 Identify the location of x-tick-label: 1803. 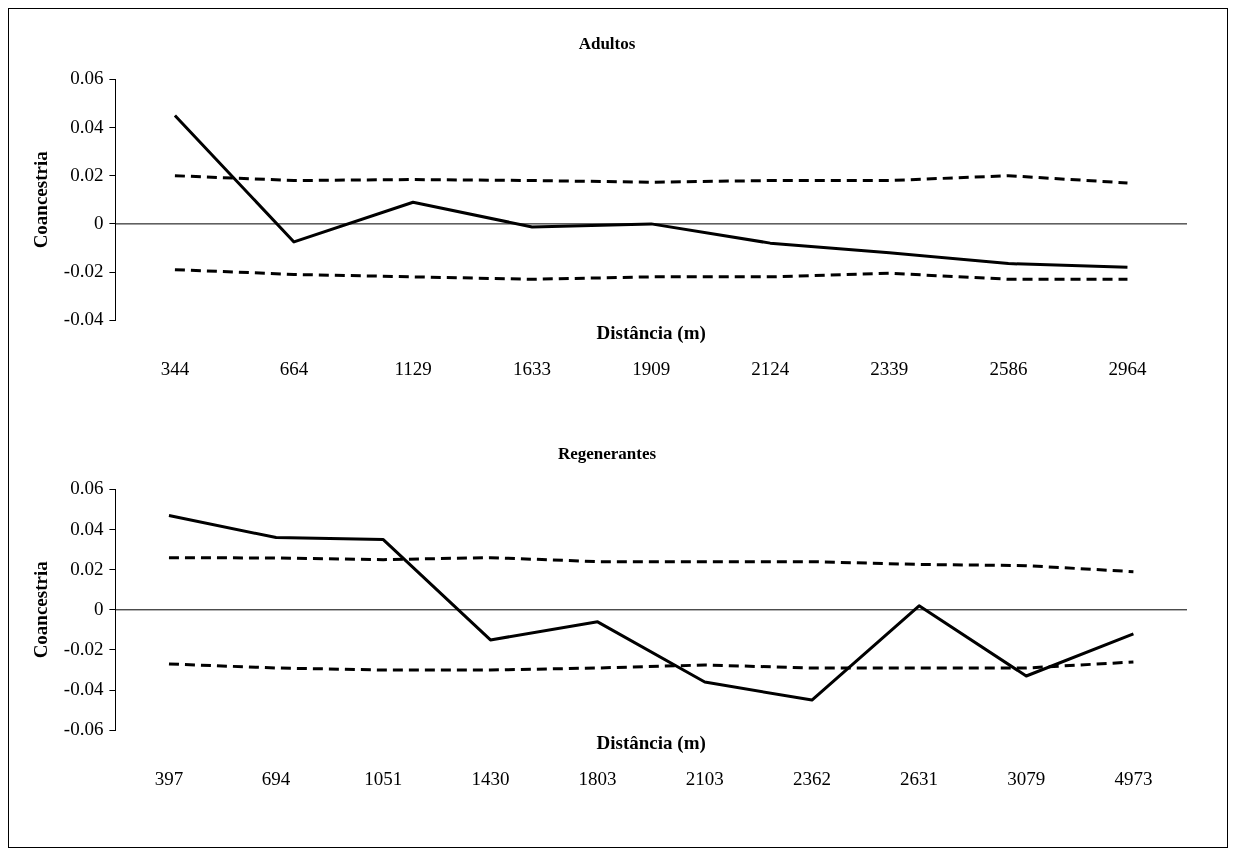
(597, 778).